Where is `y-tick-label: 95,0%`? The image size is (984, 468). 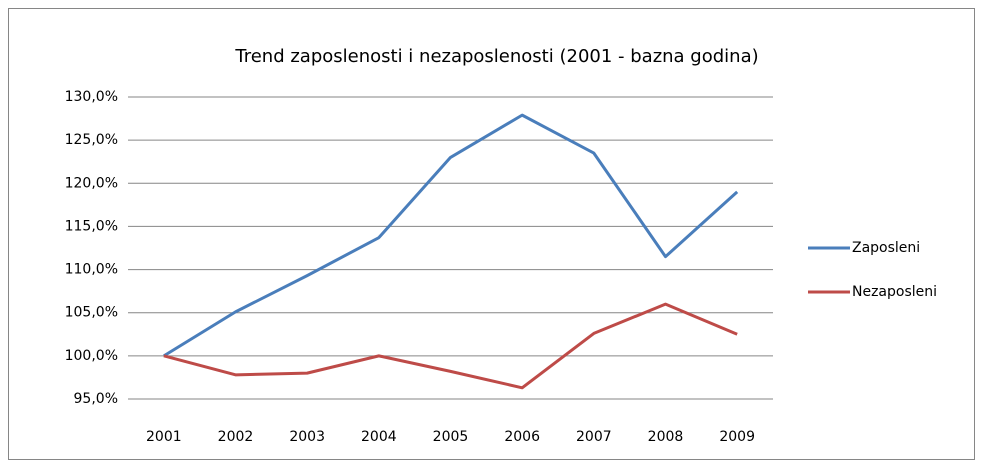 y-tick-label: 95,0% is located at coordinates (96, 399).